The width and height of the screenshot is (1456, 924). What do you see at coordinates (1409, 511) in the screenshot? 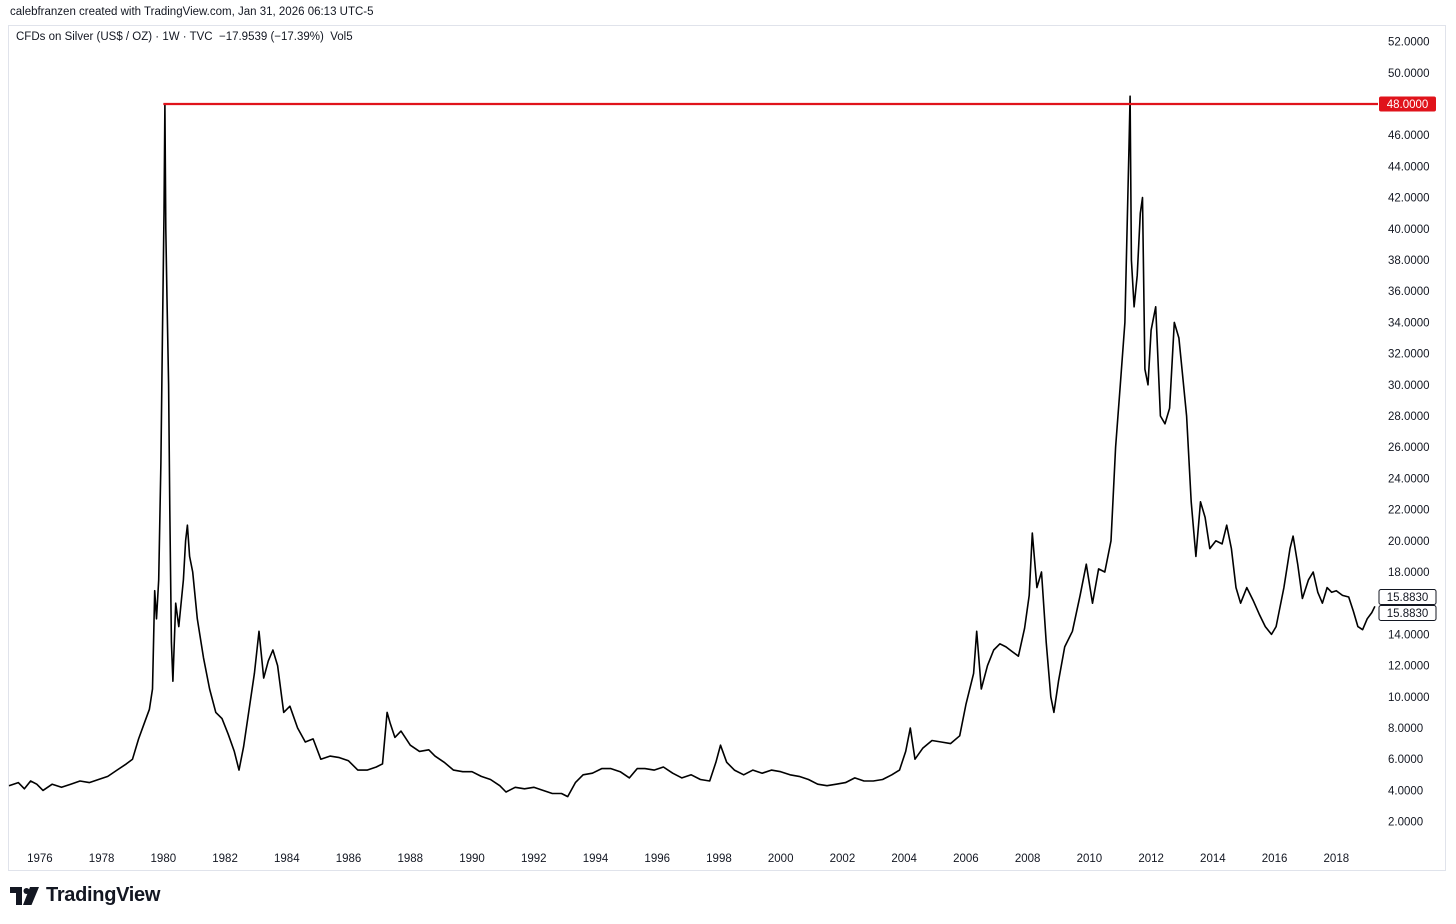
I see `y-tick-label: 22.0000` at bounding box center [1409, 511].